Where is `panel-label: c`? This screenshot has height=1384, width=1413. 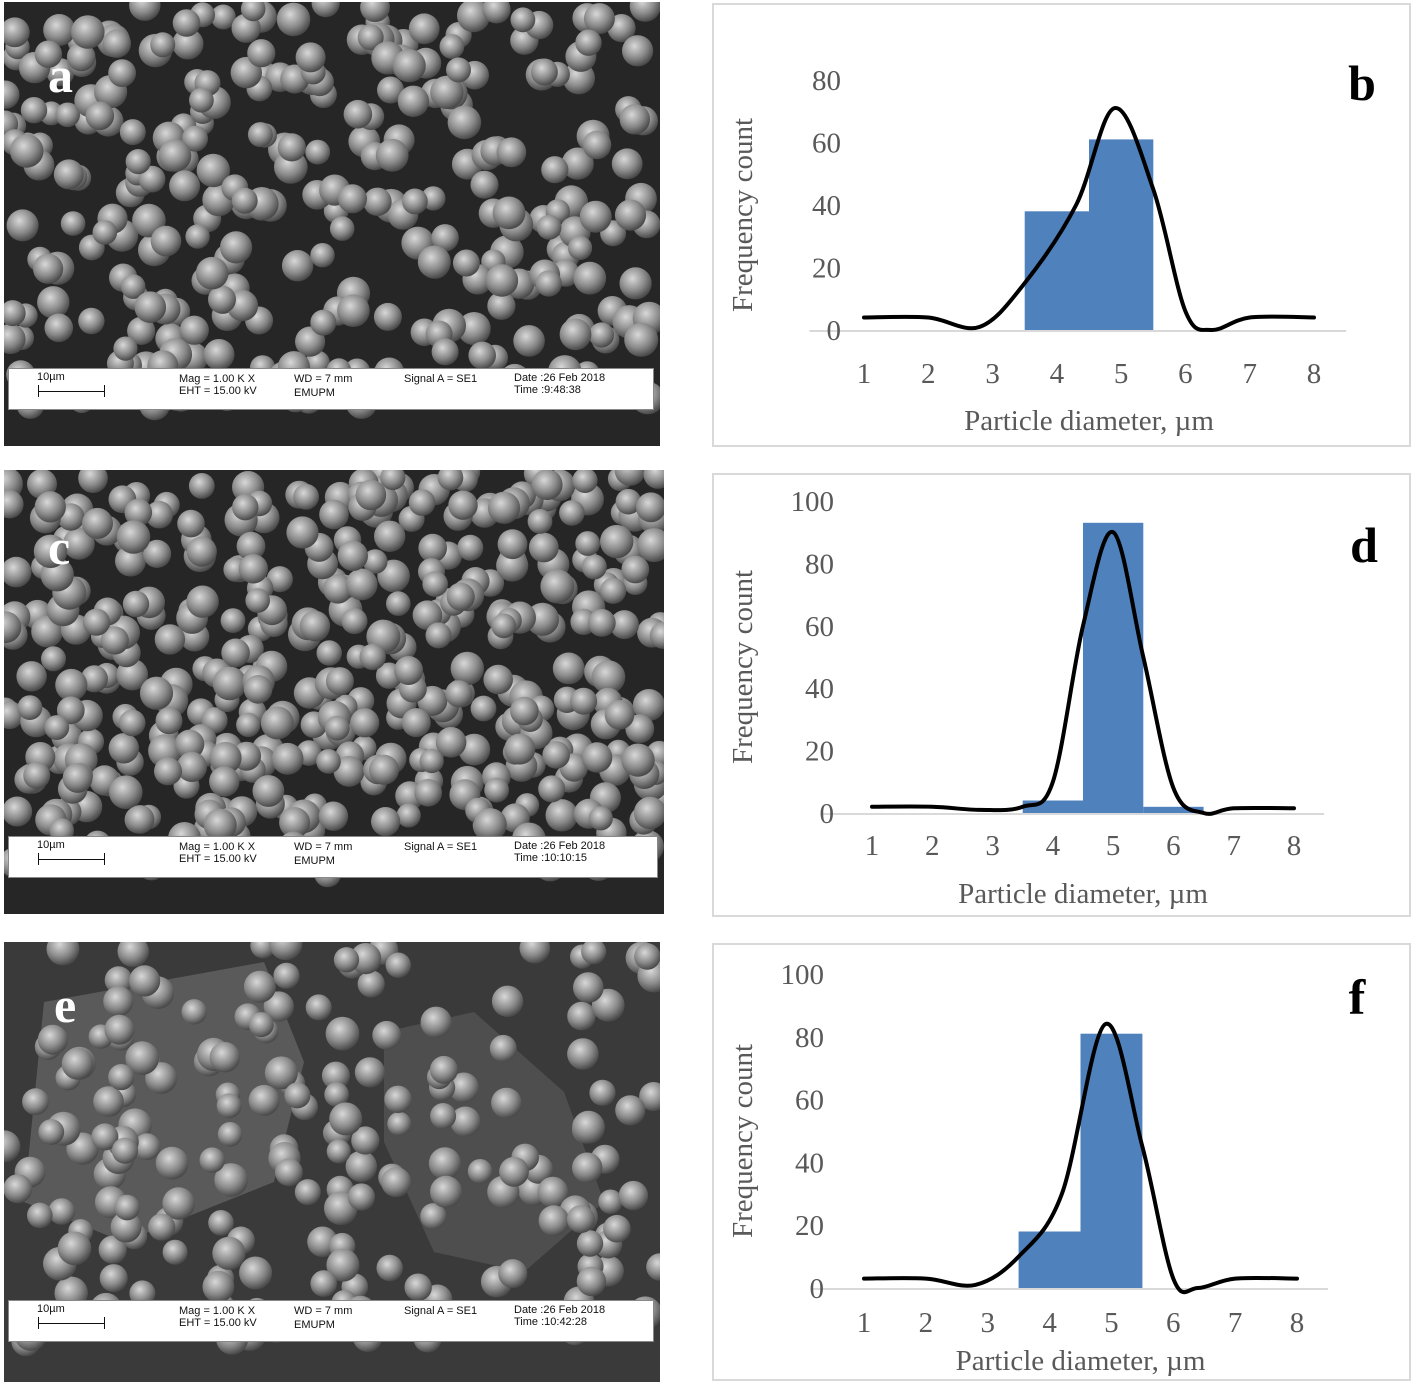 panel-label: c is located at coordinates (59, 547).